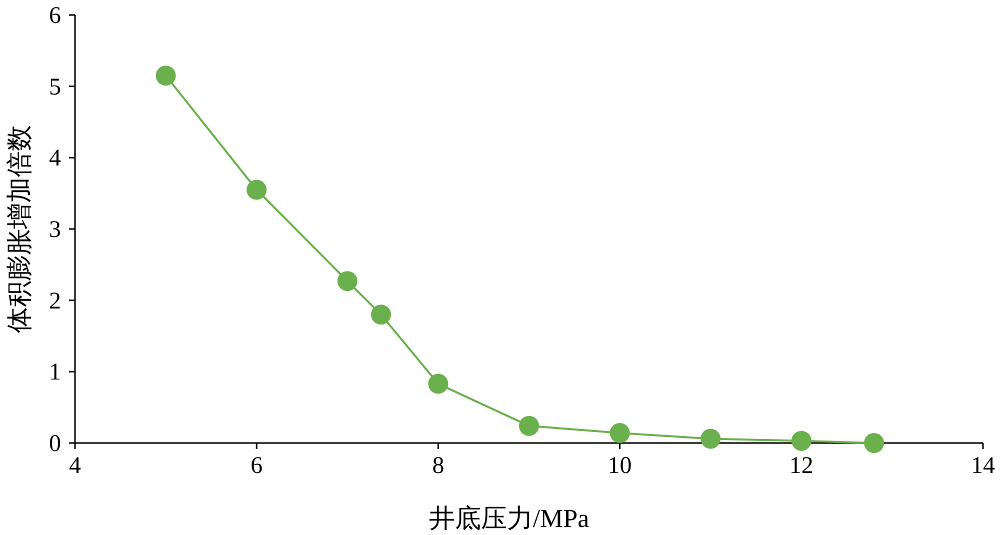 The image size is (1000, 535). What do you see at coordinates (55, 230) in the screenshot?
I see `y-tick-label: 3` at bounding box center [55, 230].